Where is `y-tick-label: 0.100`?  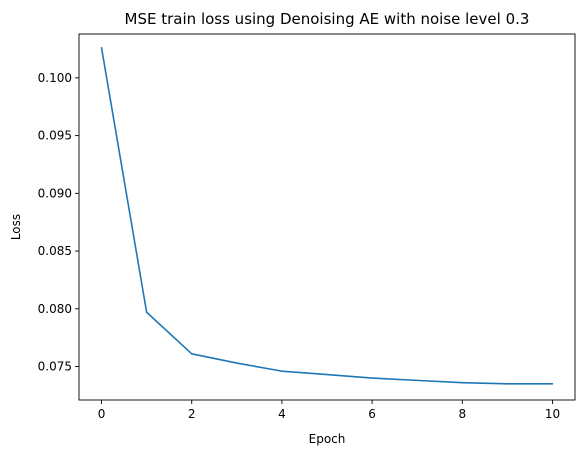 y-tick-label: 0.100 is located at coordinates (55, 78).